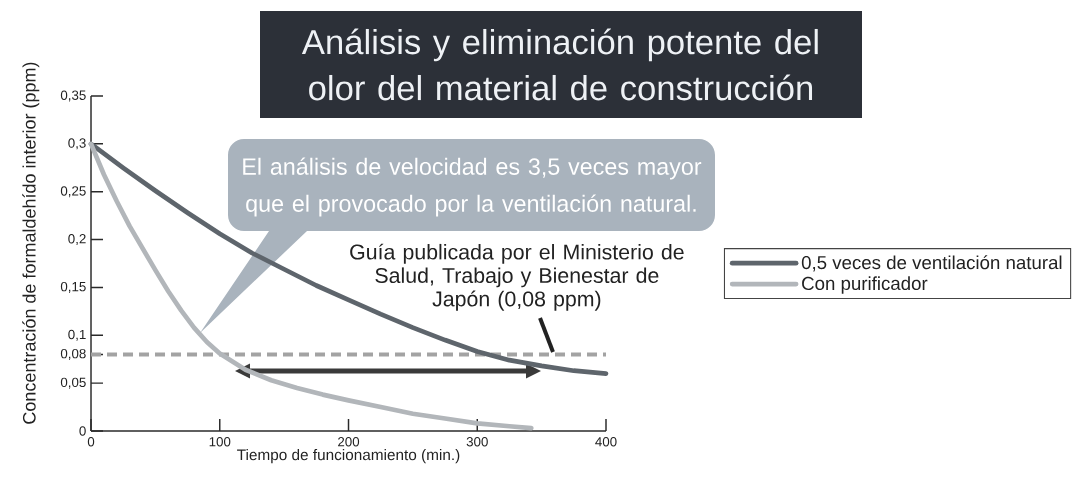 The height and width of the screenshot is (477, 1072). I want to click on y-tick-label: 0,3, so click(77, 144).